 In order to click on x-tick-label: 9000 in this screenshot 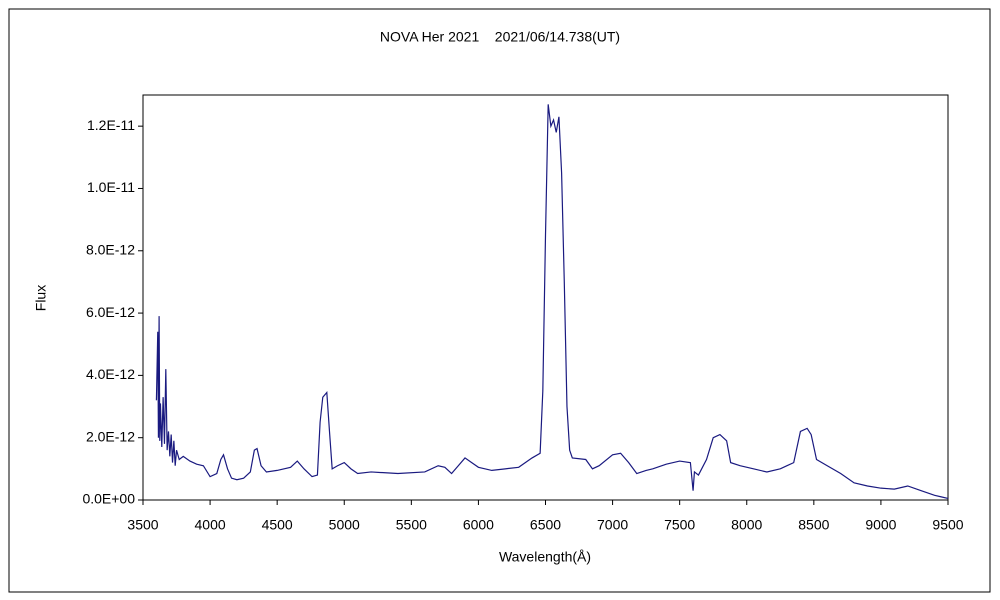, I will do `click(880, 525)`.